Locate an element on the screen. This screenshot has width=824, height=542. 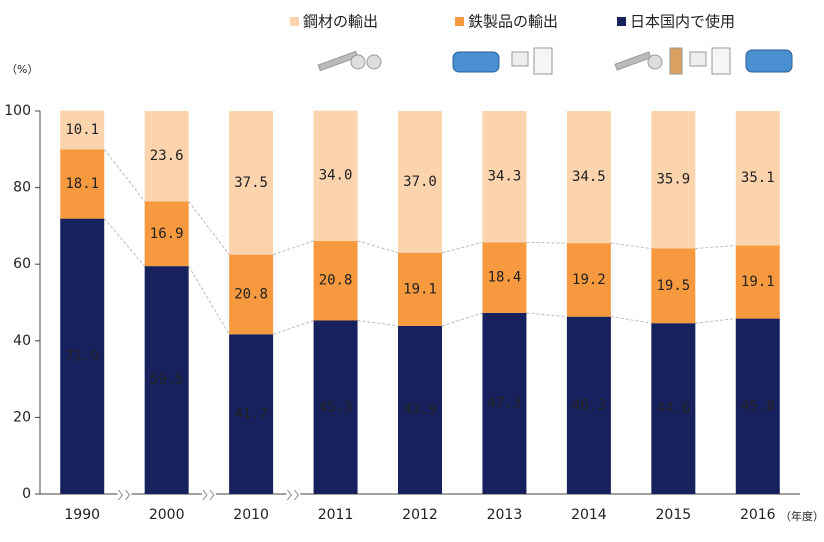
y-tick-label: 20 is located at coordinates (22, 417).